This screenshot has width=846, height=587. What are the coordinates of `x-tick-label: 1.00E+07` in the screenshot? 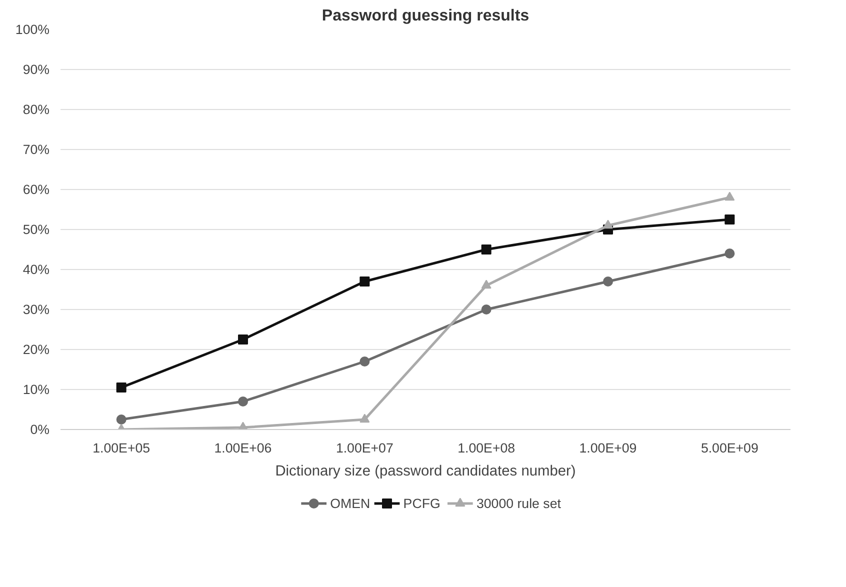 It's located at (365, 448).